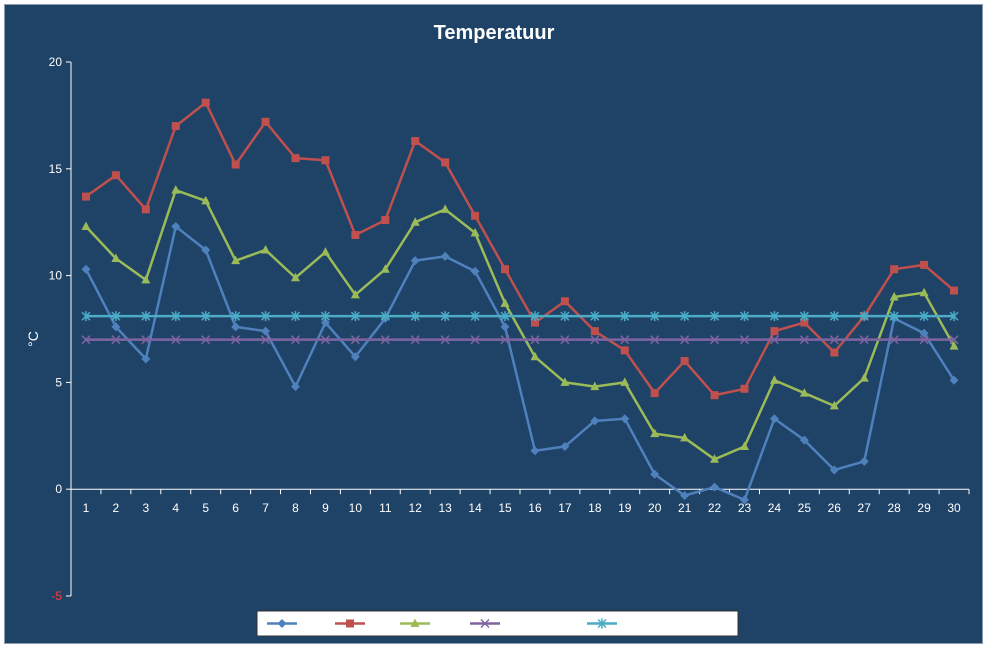  Describe the element at coordinates (775, 508) in the screenshot. I see `x-tick-label: 24` at that location.